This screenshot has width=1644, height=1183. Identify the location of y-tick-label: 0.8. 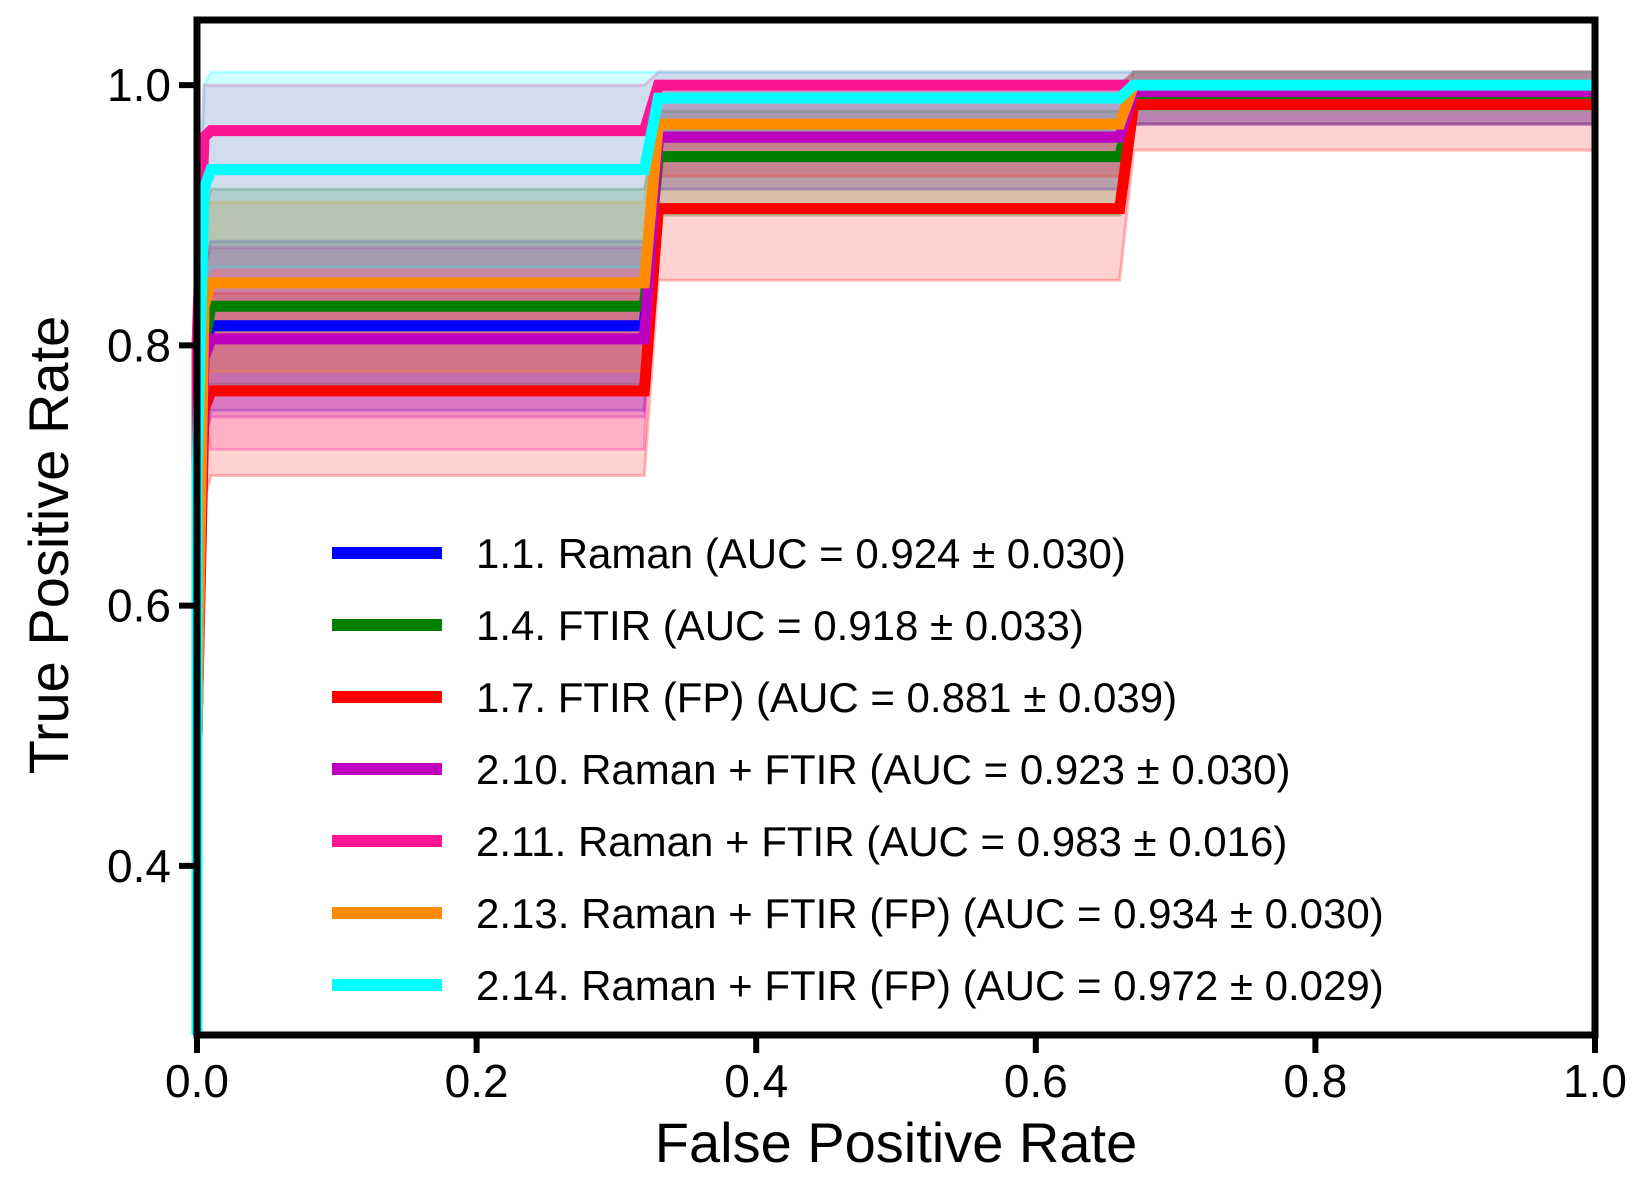
(139, 345).